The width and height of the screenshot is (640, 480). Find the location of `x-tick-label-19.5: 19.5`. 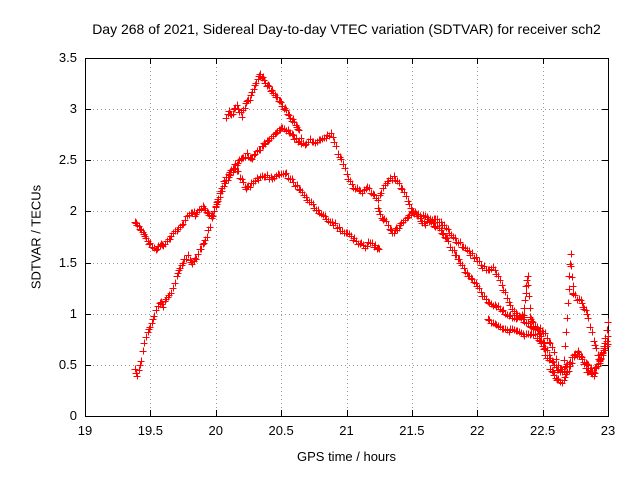

x-tick-label-19.5: 19.5 is located at coordinates (150, 430).